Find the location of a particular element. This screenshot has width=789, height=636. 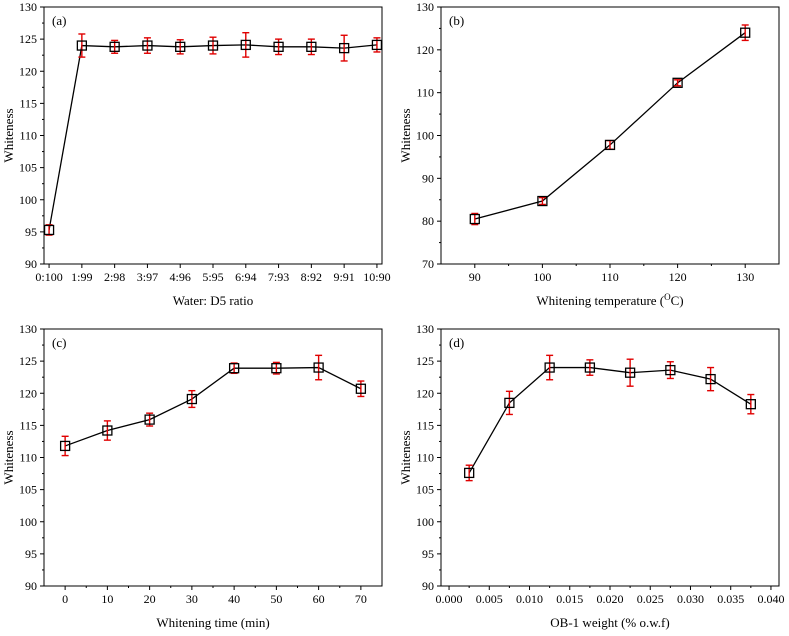

x-axis-label: Whitening time (min) is located at coordinates (212, 622).